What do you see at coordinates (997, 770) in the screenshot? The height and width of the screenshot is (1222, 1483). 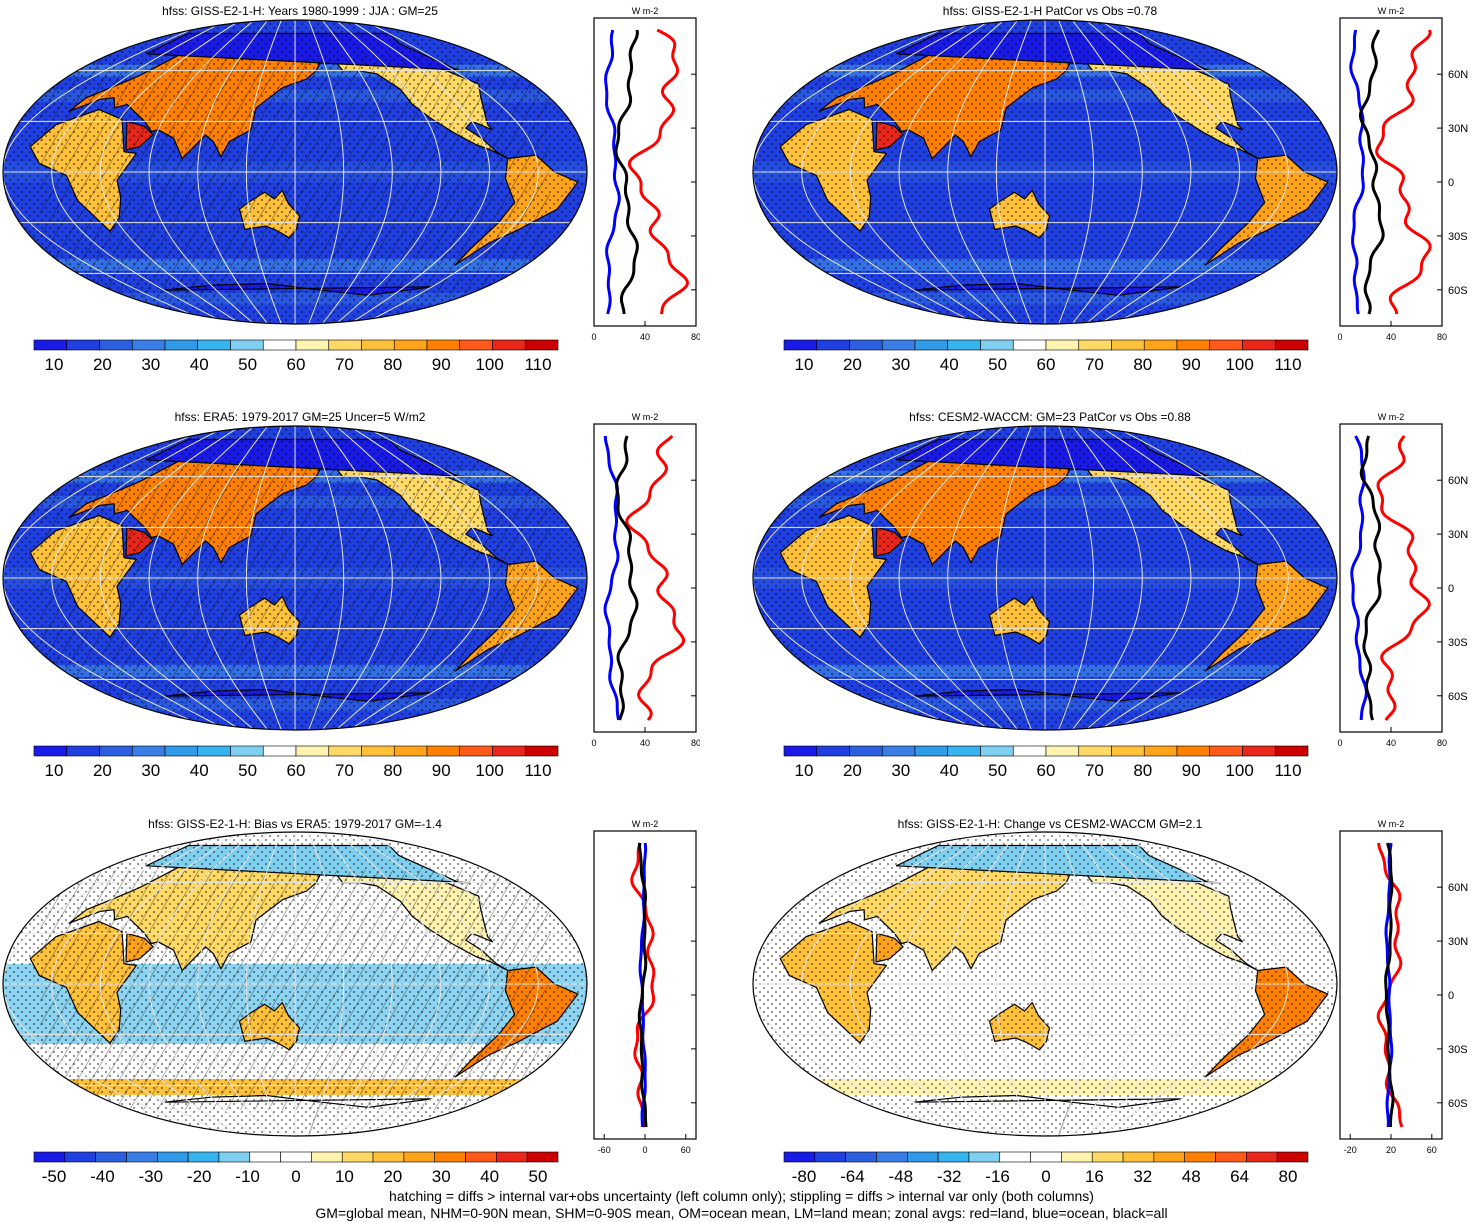 I see `colorbar-label: 50` at bounding box center [997, 770].